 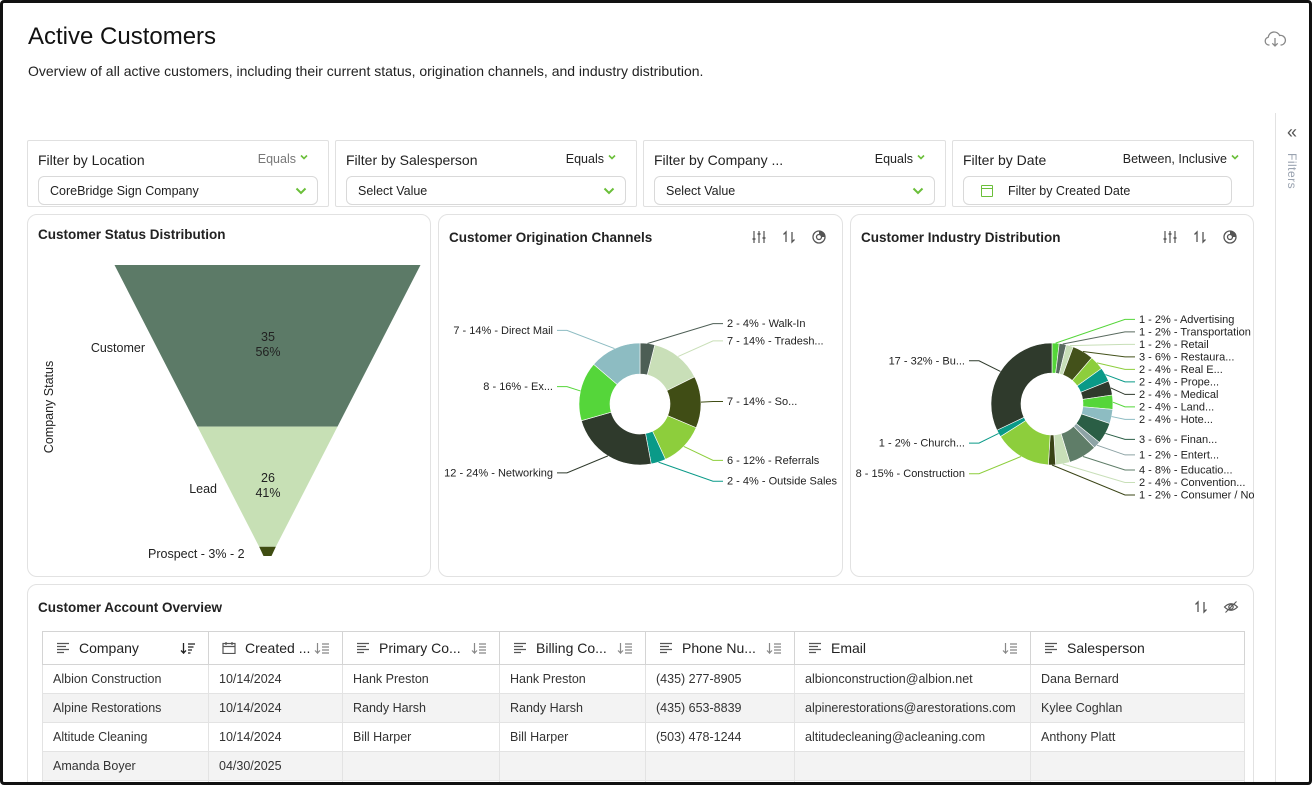 What do you see at coordinates (125, 679) in the screenshot?
I see `cell-company: Albion Construction` at bounding box center [125, 679].